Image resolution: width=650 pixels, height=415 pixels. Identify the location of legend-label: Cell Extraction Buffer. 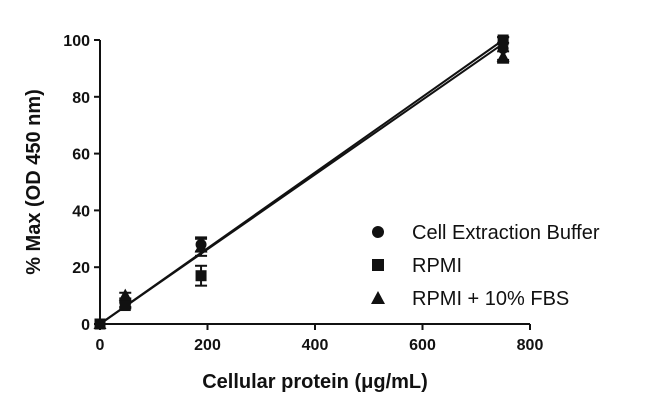
(506, 233).